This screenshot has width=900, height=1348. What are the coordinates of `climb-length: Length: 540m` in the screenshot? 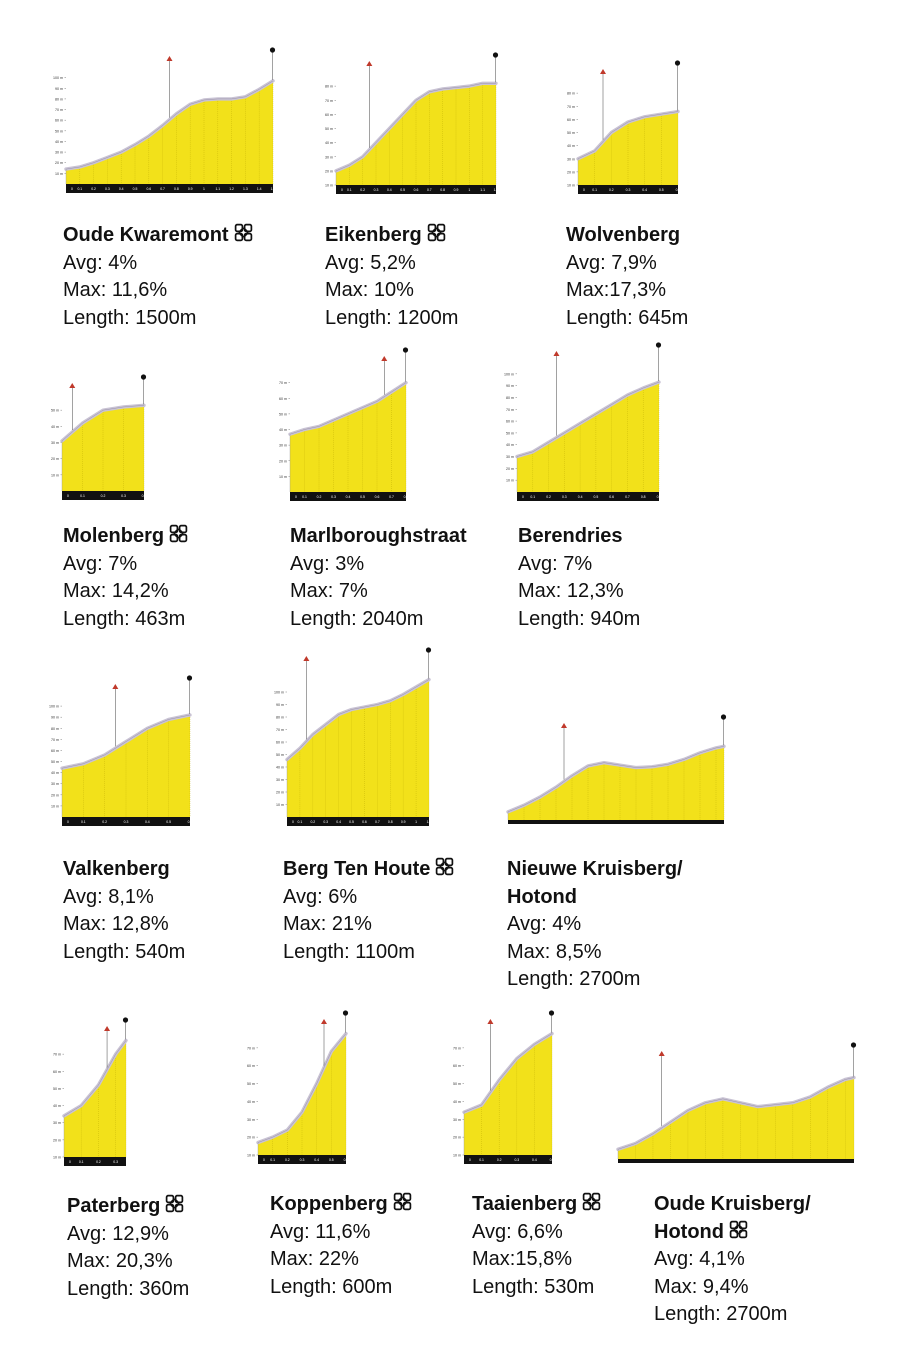 It's located at (124, 951).